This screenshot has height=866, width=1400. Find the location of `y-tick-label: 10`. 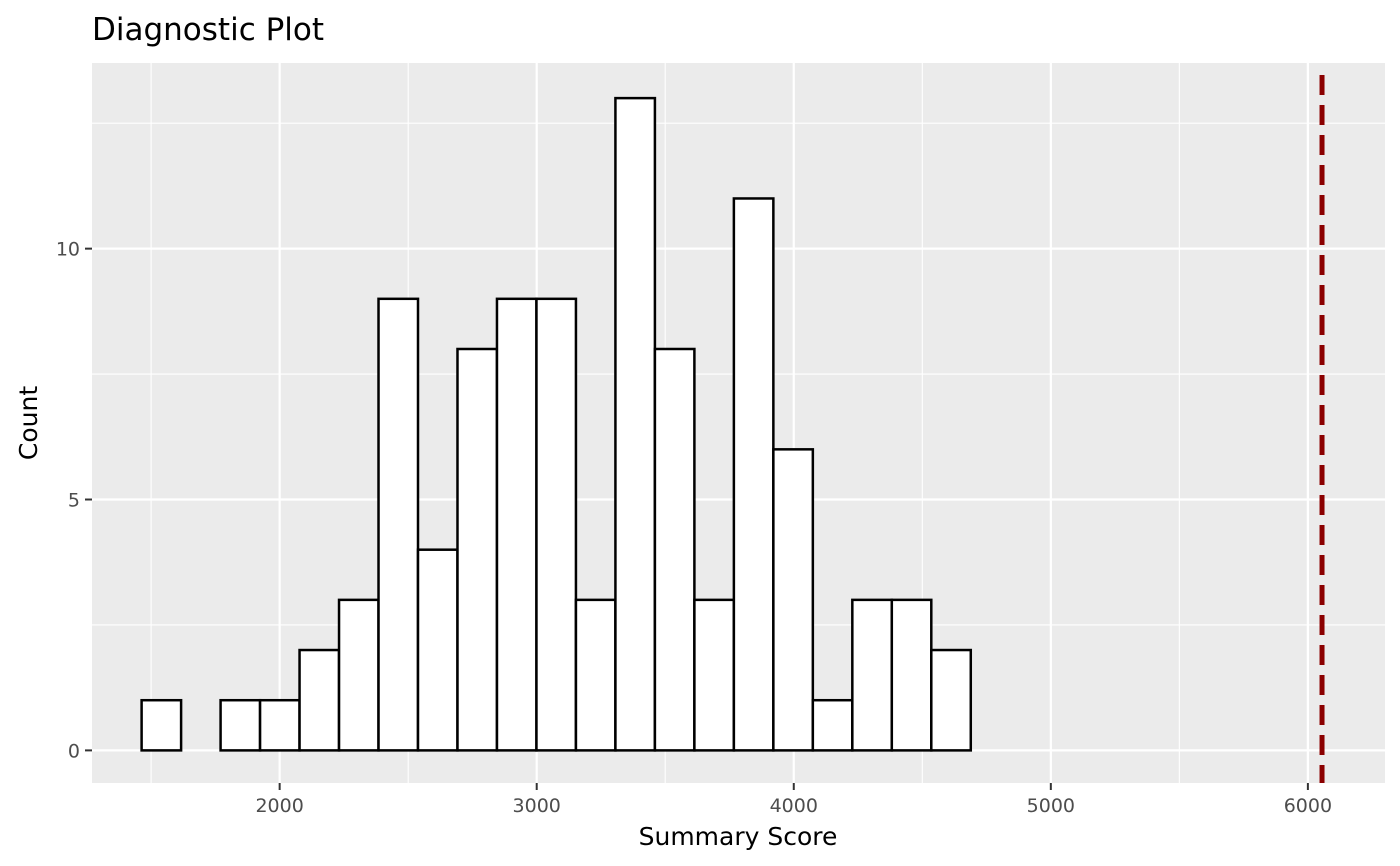

y-tick-label: 10 is located at coordinates (68, 250).